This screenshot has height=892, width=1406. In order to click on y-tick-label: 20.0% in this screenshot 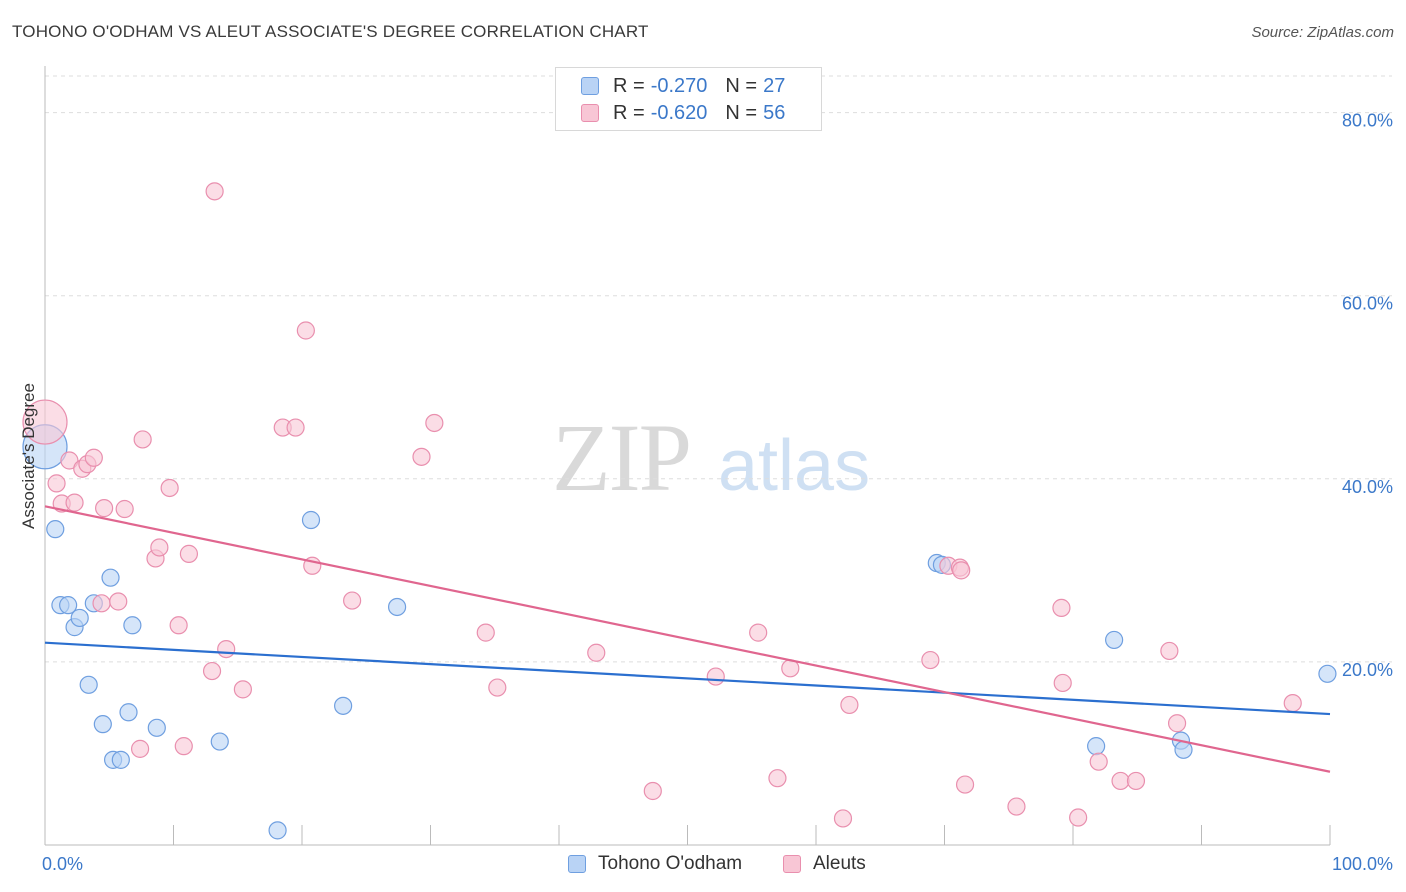, I will do `click(1367, 670)`.